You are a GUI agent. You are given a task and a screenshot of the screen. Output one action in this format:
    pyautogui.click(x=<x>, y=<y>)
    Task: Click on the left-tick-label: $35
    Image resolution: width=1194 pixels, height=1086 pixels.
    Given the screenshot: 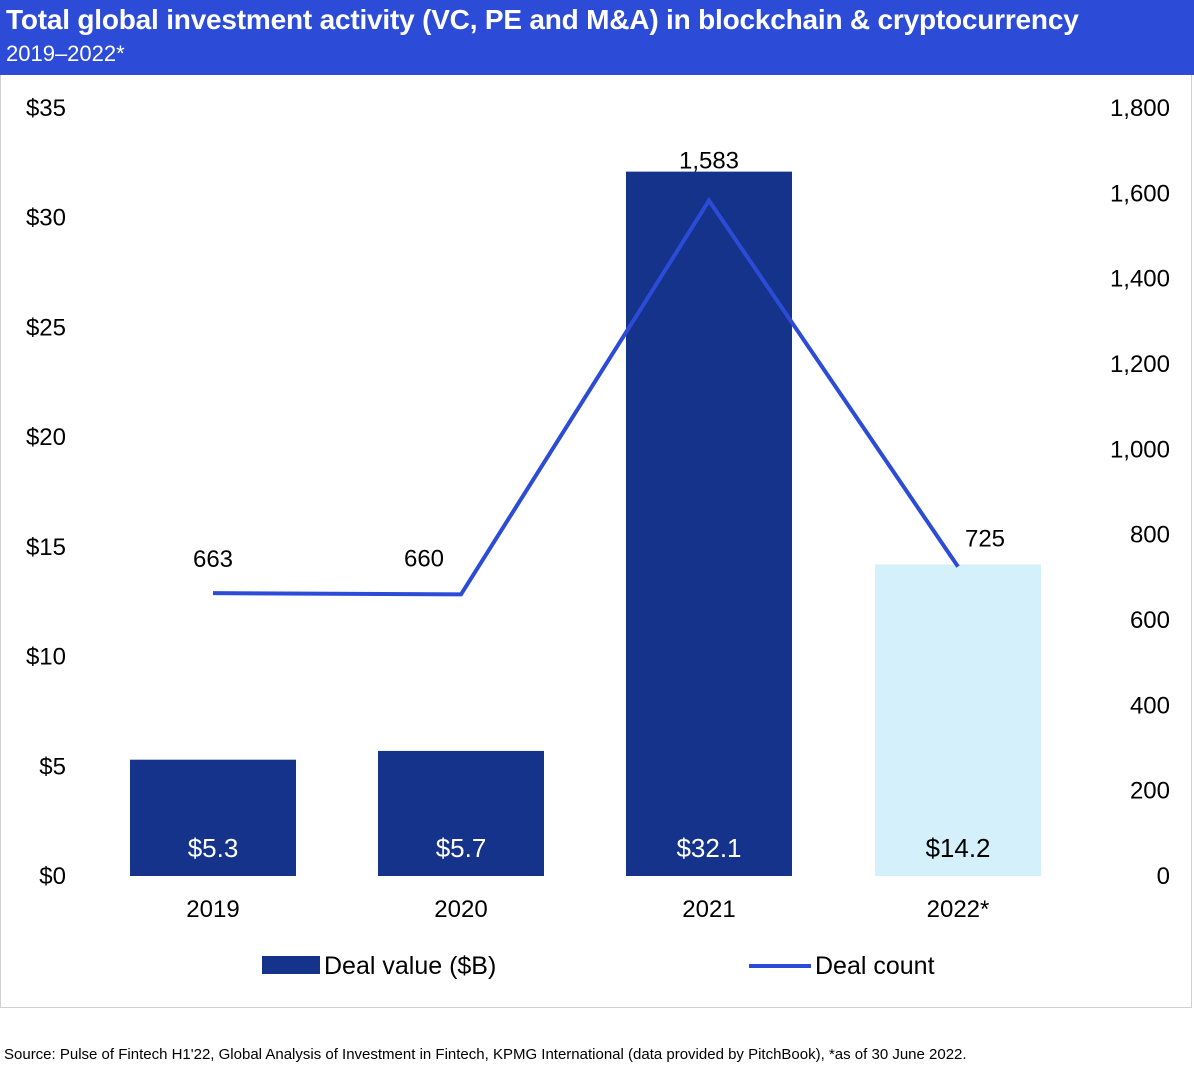 What is the action you would take?
    pyautogui.click(x=46, y=108)
    